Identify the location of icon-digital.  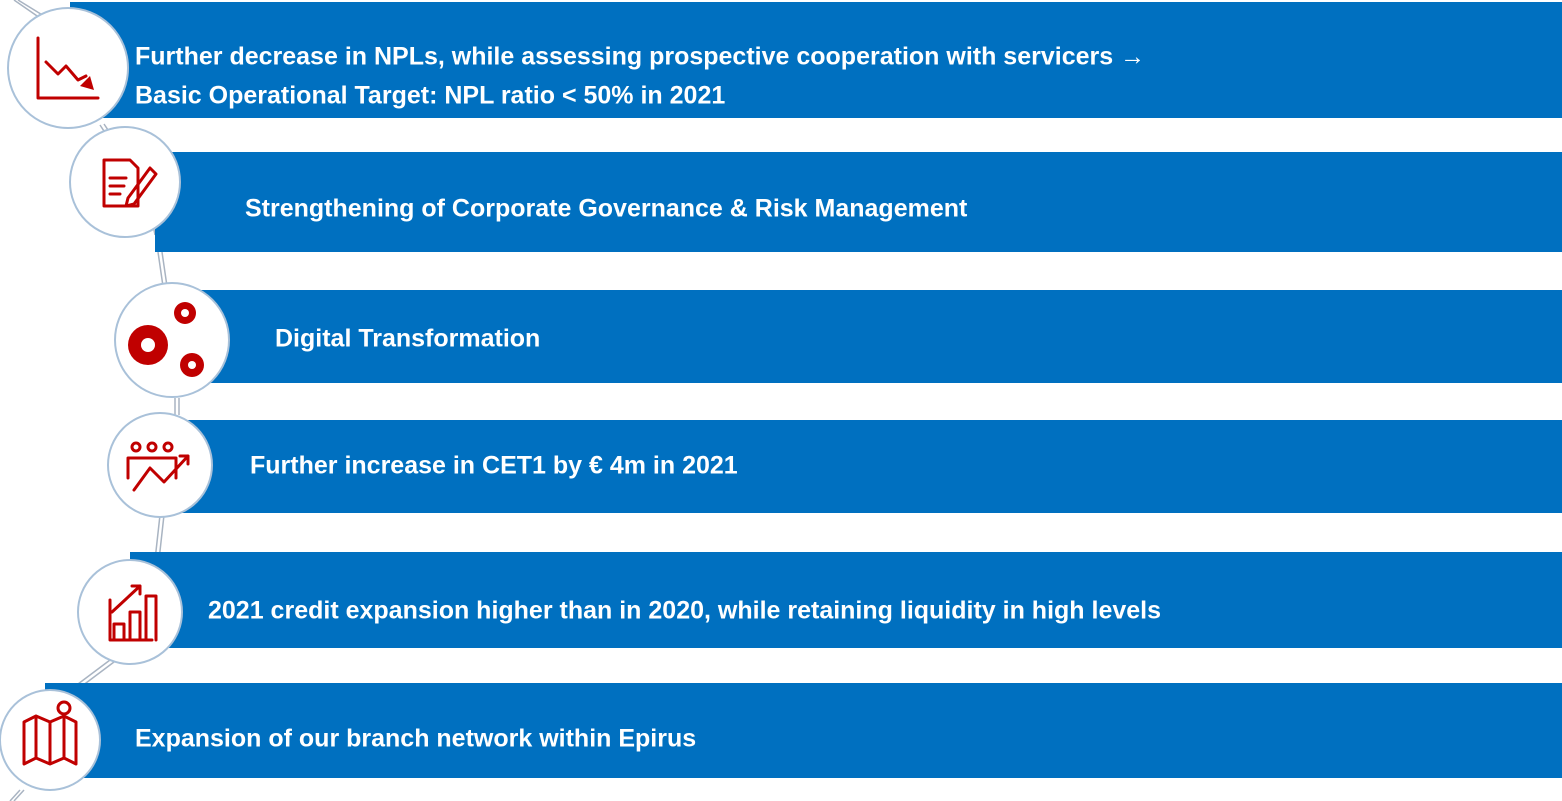
(172, 340).